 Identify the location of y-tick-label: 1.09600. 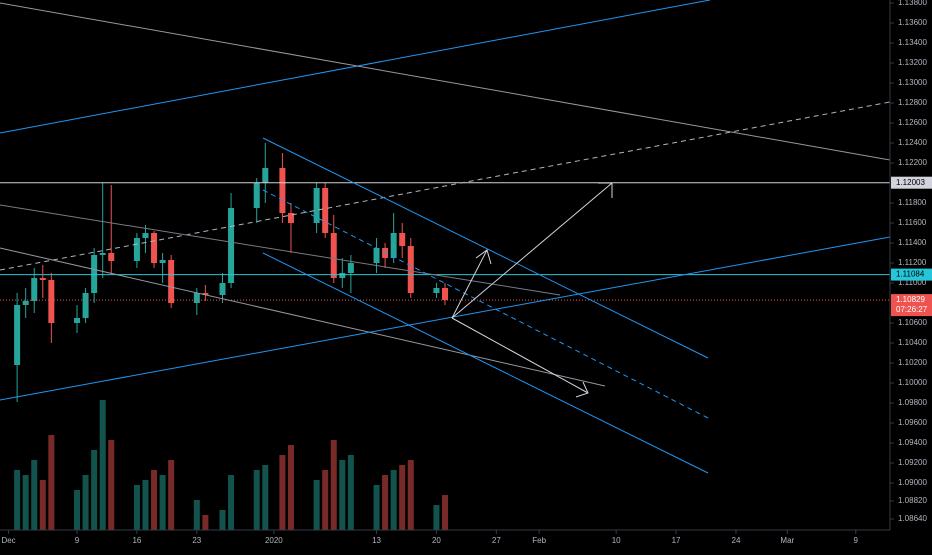
(912, 422).